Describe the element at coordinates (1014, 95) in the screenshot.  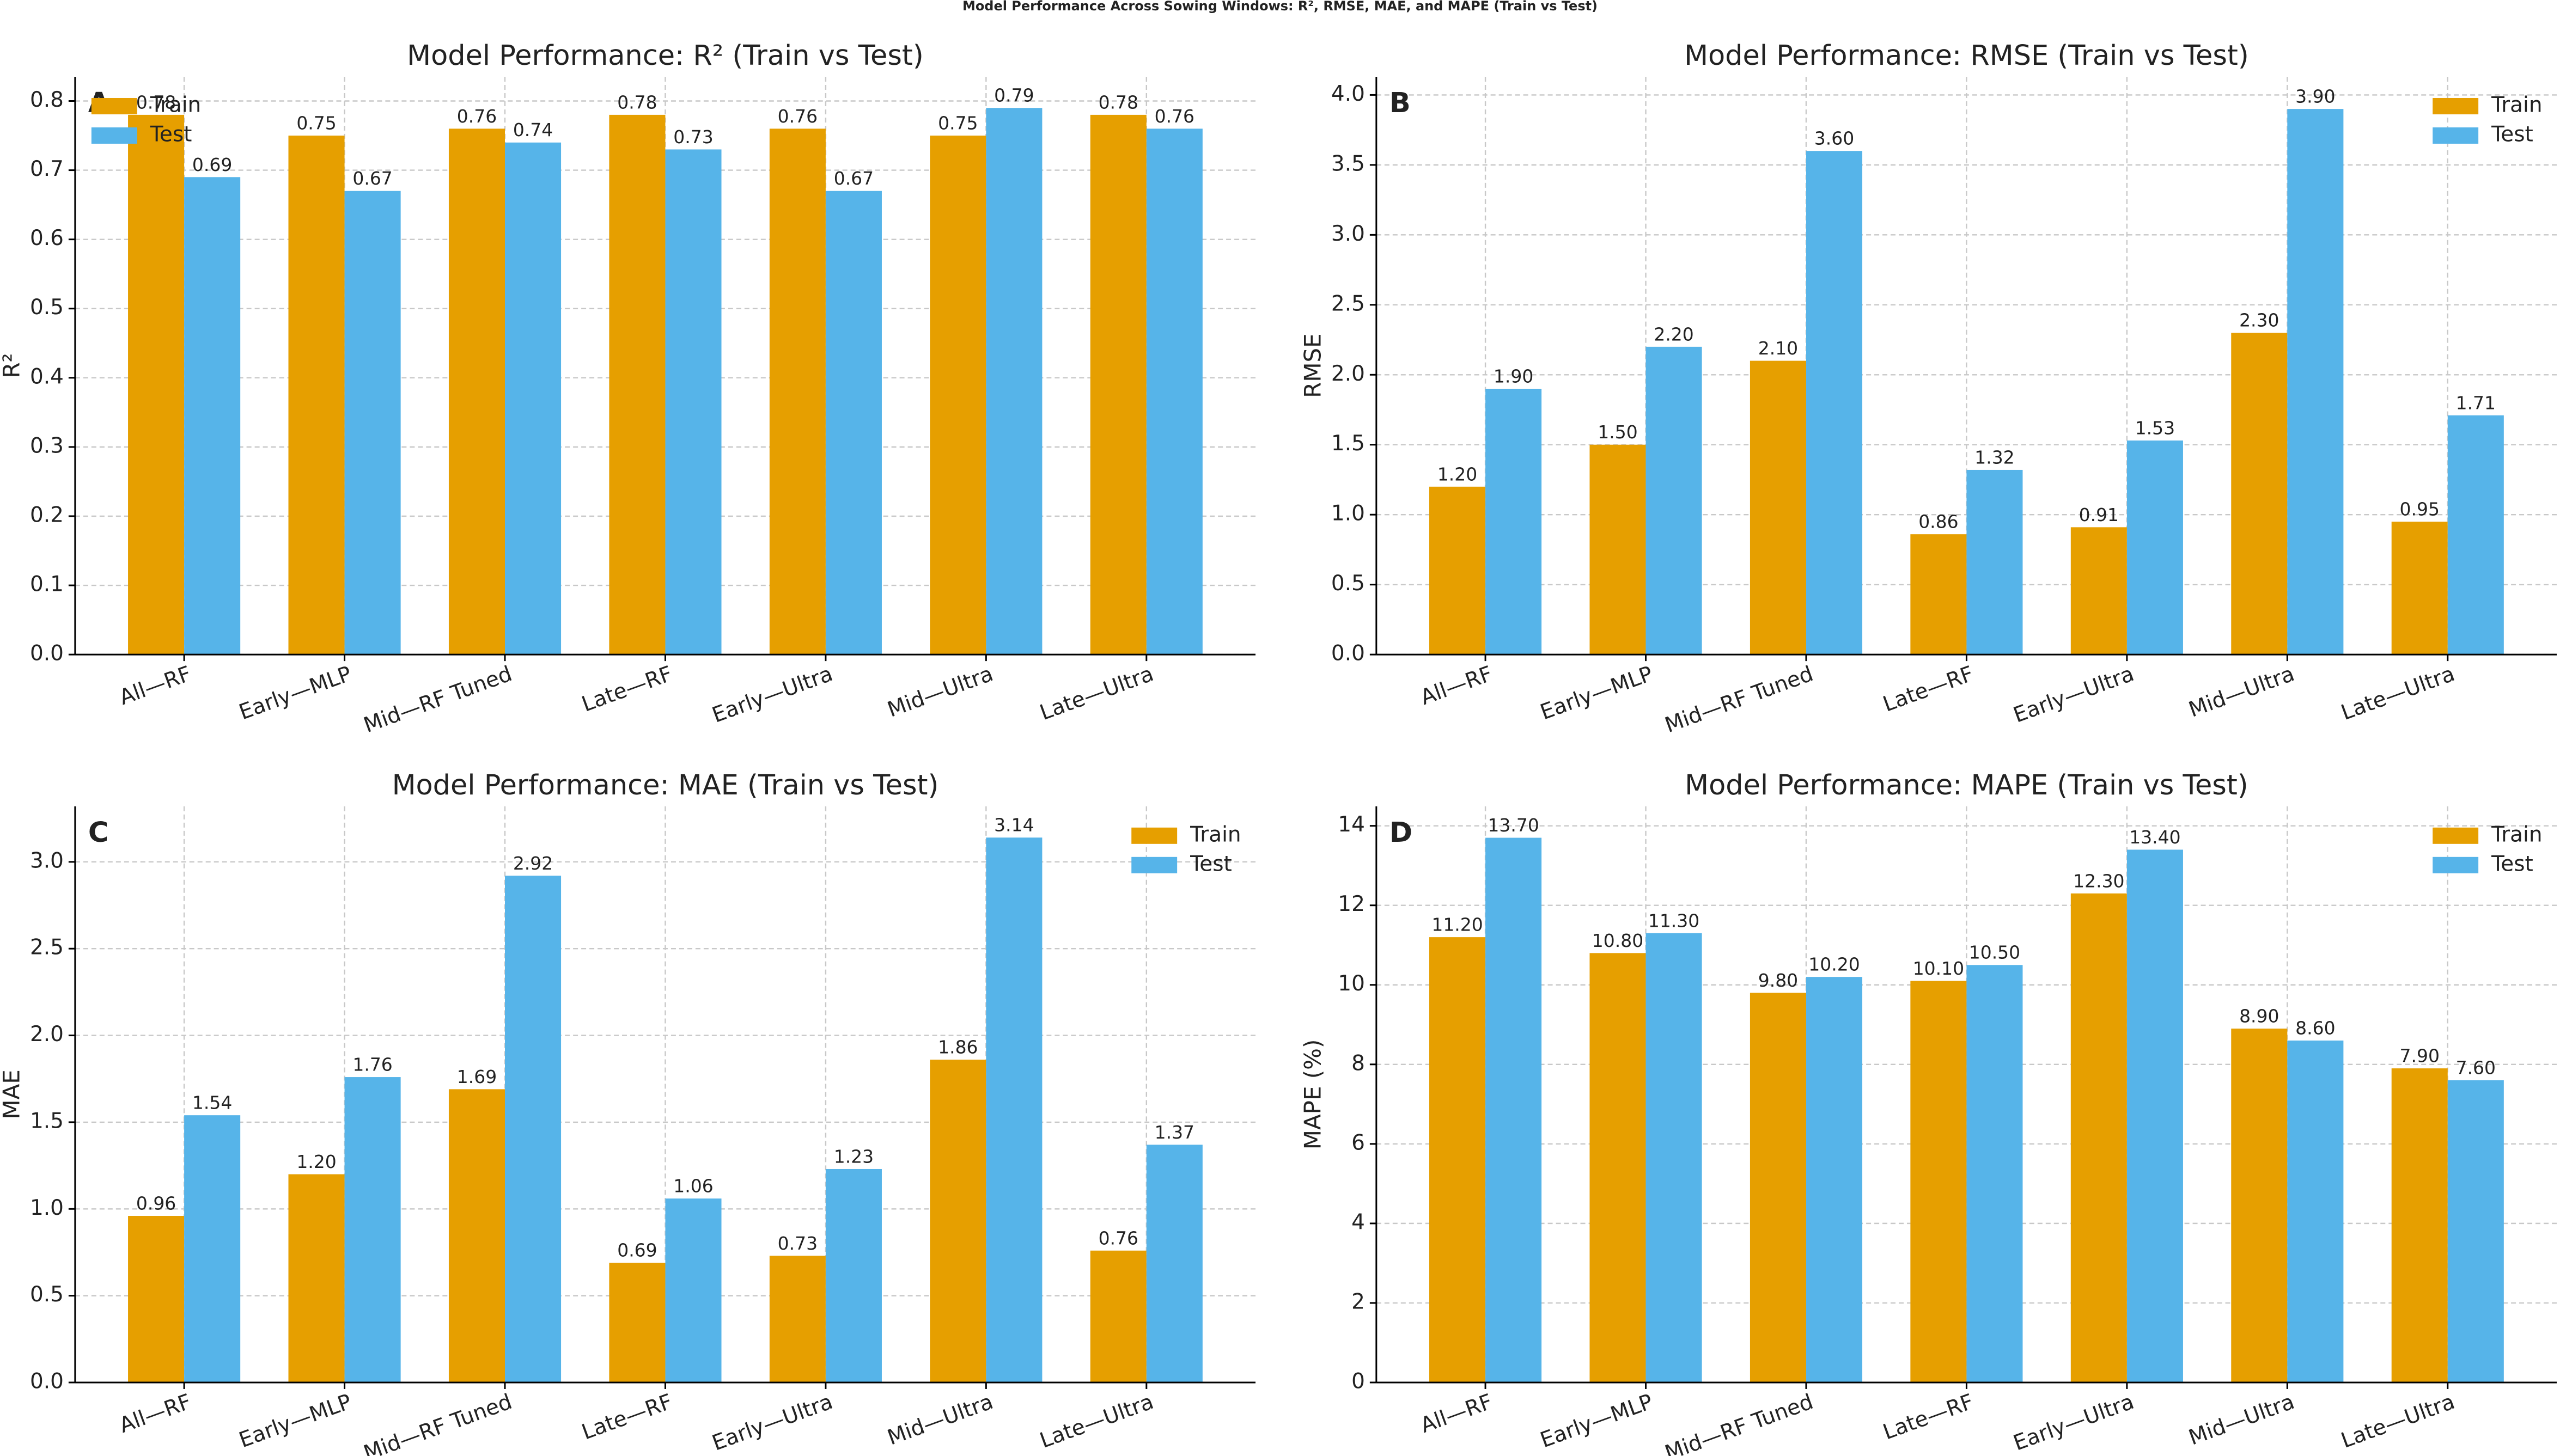
I see `value-label: 0.79` at that location.